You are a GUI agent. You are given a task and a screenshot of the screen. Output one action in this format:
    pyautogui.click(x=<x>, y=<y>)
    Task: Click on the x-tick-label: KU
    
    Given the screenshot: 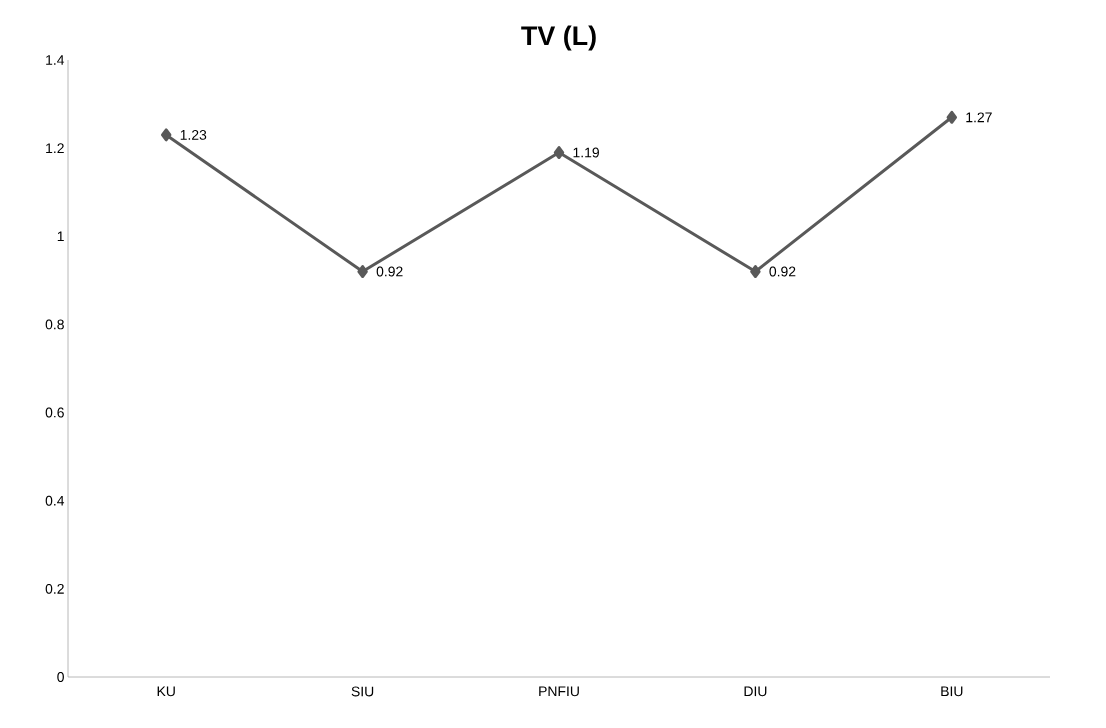 What is the action you would take?
    pyautogui.click(x=166, y=691)
    